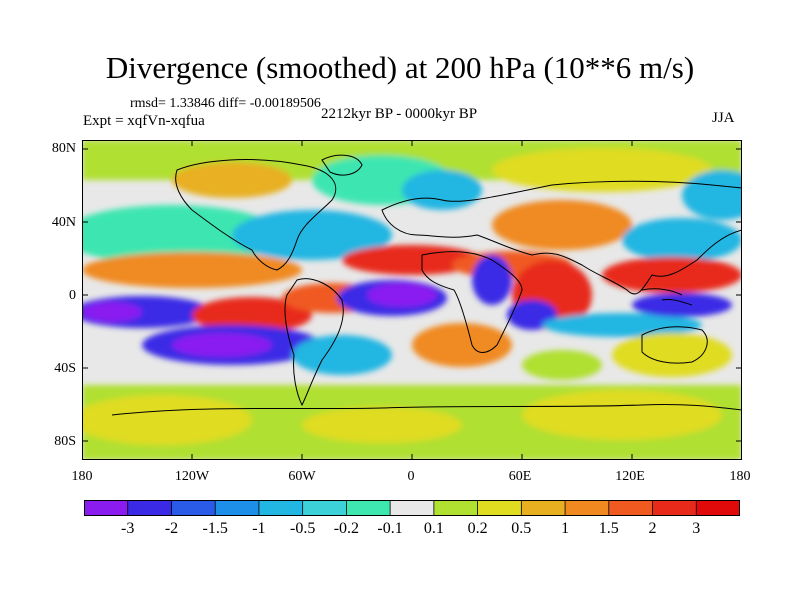 This screenshot has width=800, height=600. Describe the element at coordinates (65, 368) in the screenshot. I see `y-tick-40s: 40S` at that location.